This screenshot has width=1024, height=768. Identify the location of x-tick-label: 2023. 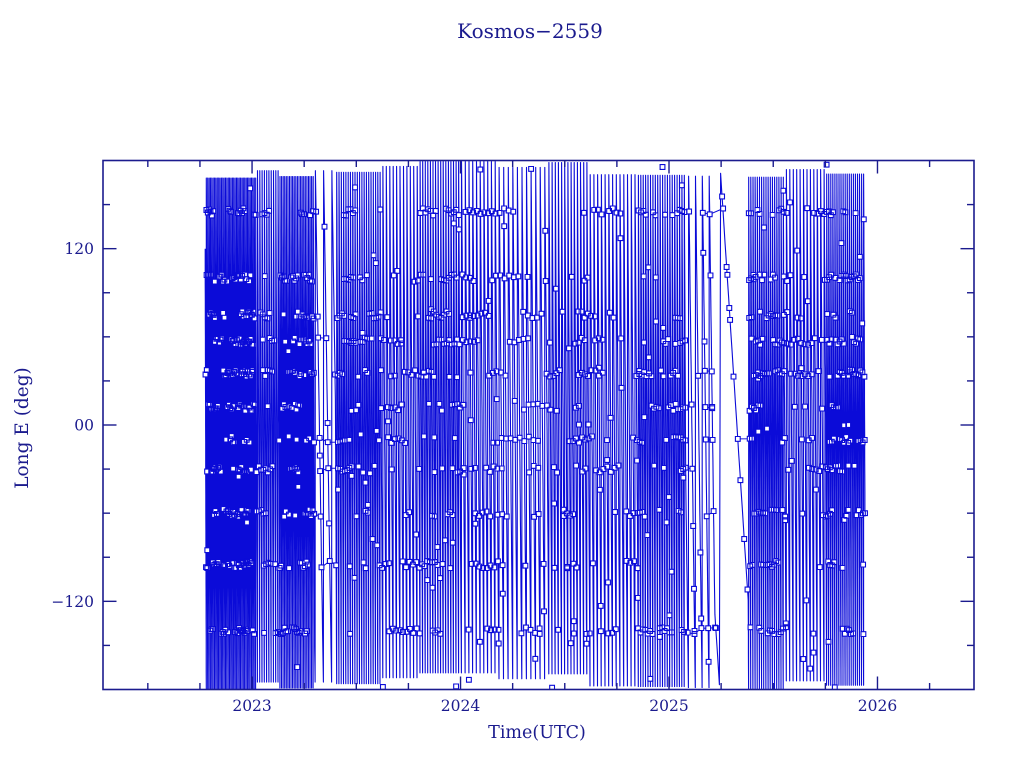
(251, 706).